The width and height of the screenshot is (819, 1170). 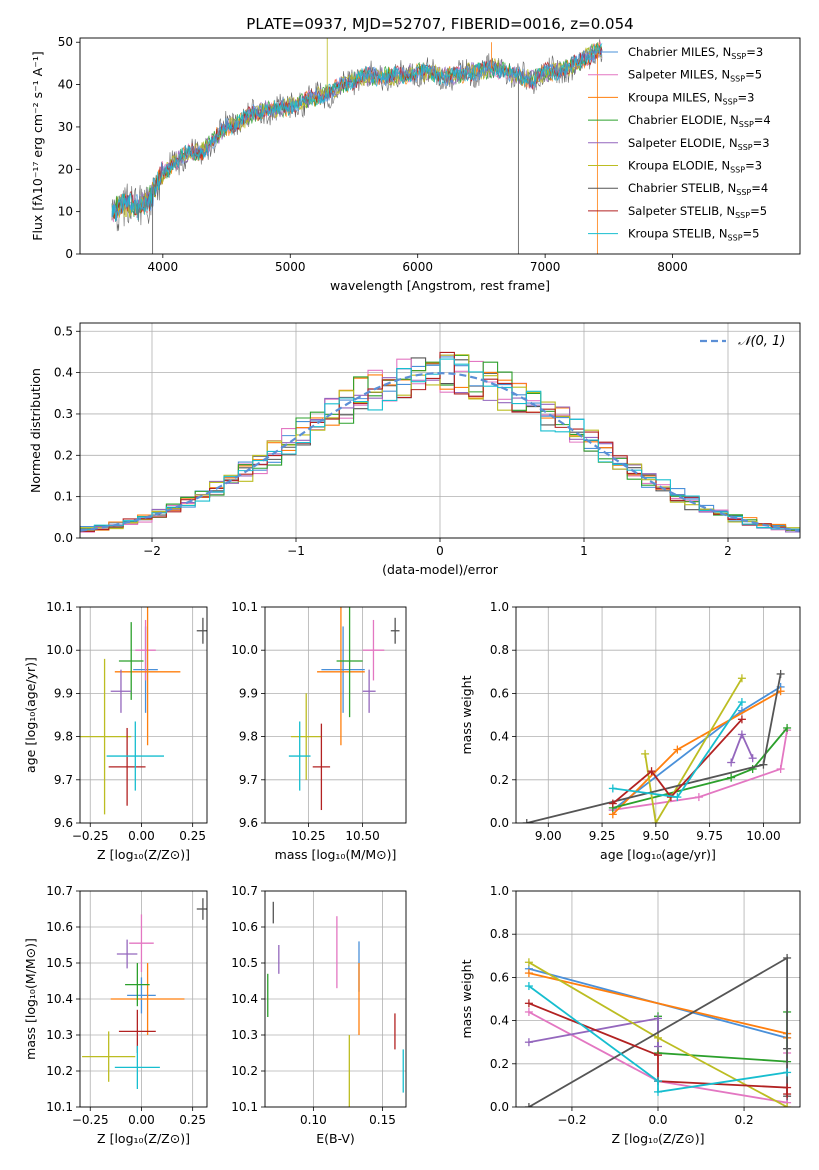 What do you see at coordinates (602, 836) in the screenshot?
I see `x-tick-label: 9.25` at bounding box center [602, 836].